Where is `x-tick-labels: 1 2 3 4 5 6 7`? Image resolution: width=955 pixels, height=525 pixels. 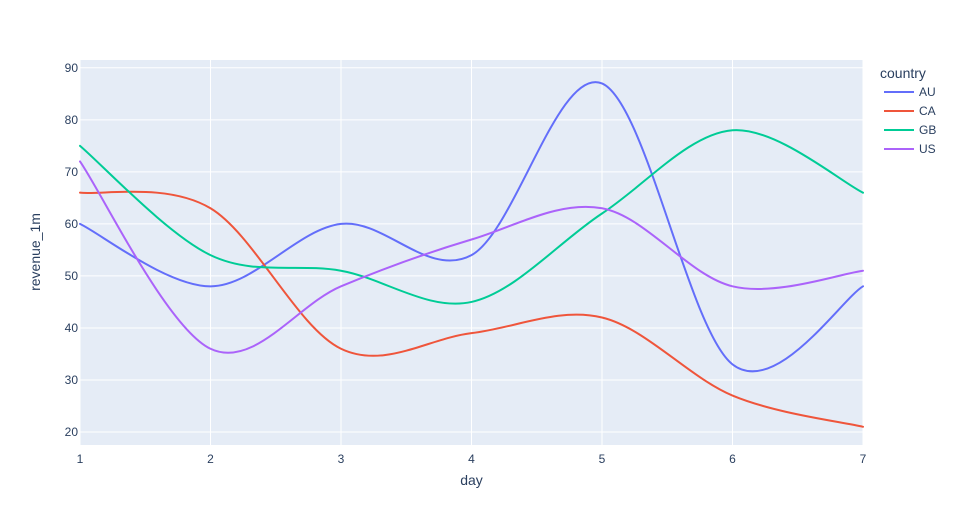
x-tick-labels: 1 2 3 4 5 6 7 is located at coordinates (472, 459).